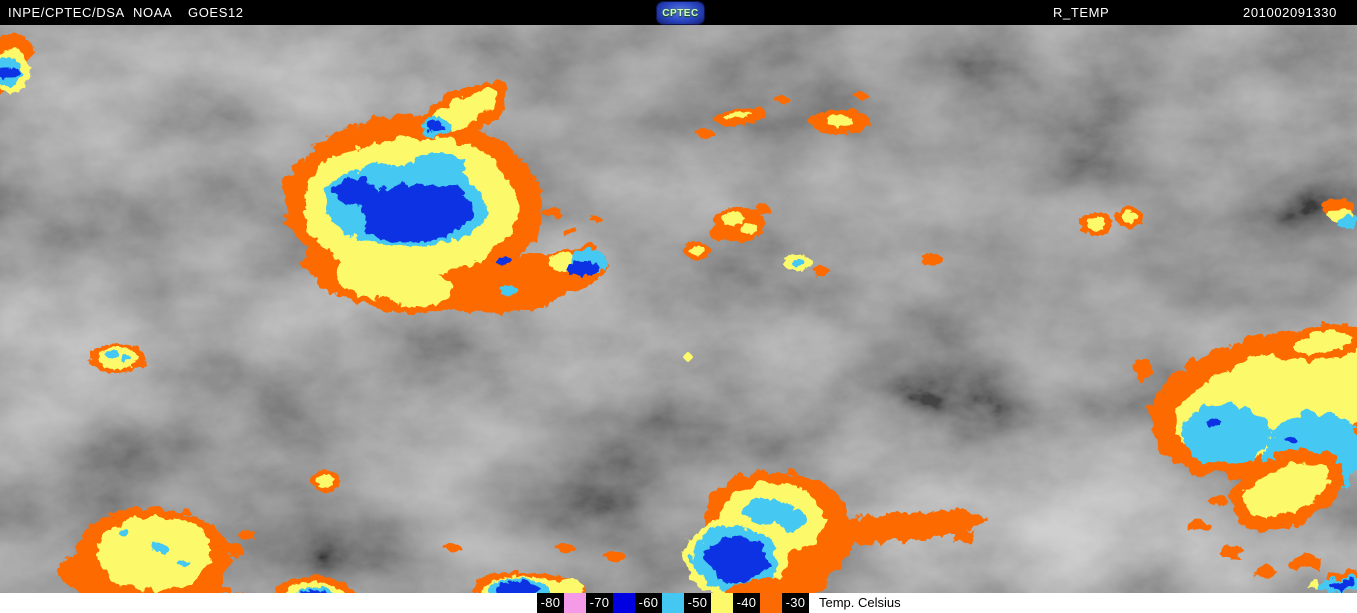  I want to click on temperature-legend: -80 -70 -60 -50 -40 -30 Temp. Celsius, so click(719, 603).